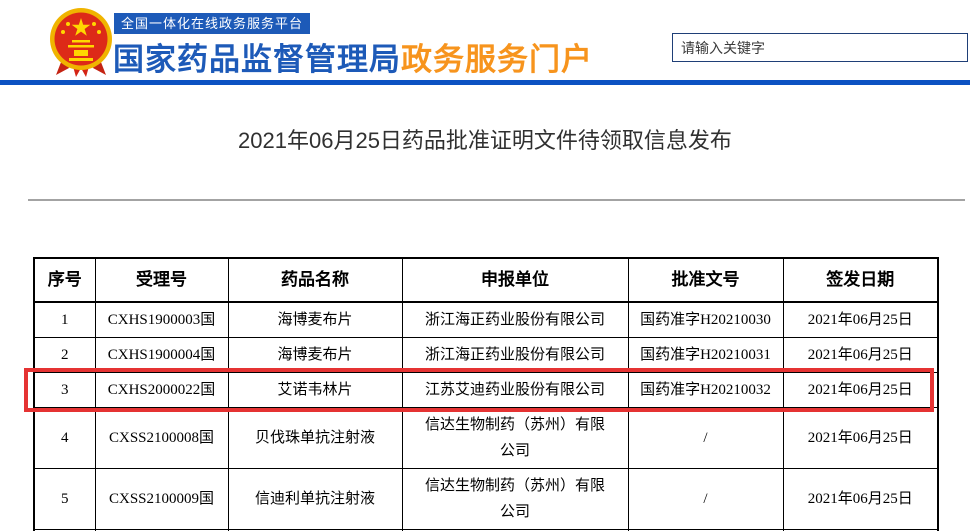  I want to click on table-row-partial, so click(486, 530).